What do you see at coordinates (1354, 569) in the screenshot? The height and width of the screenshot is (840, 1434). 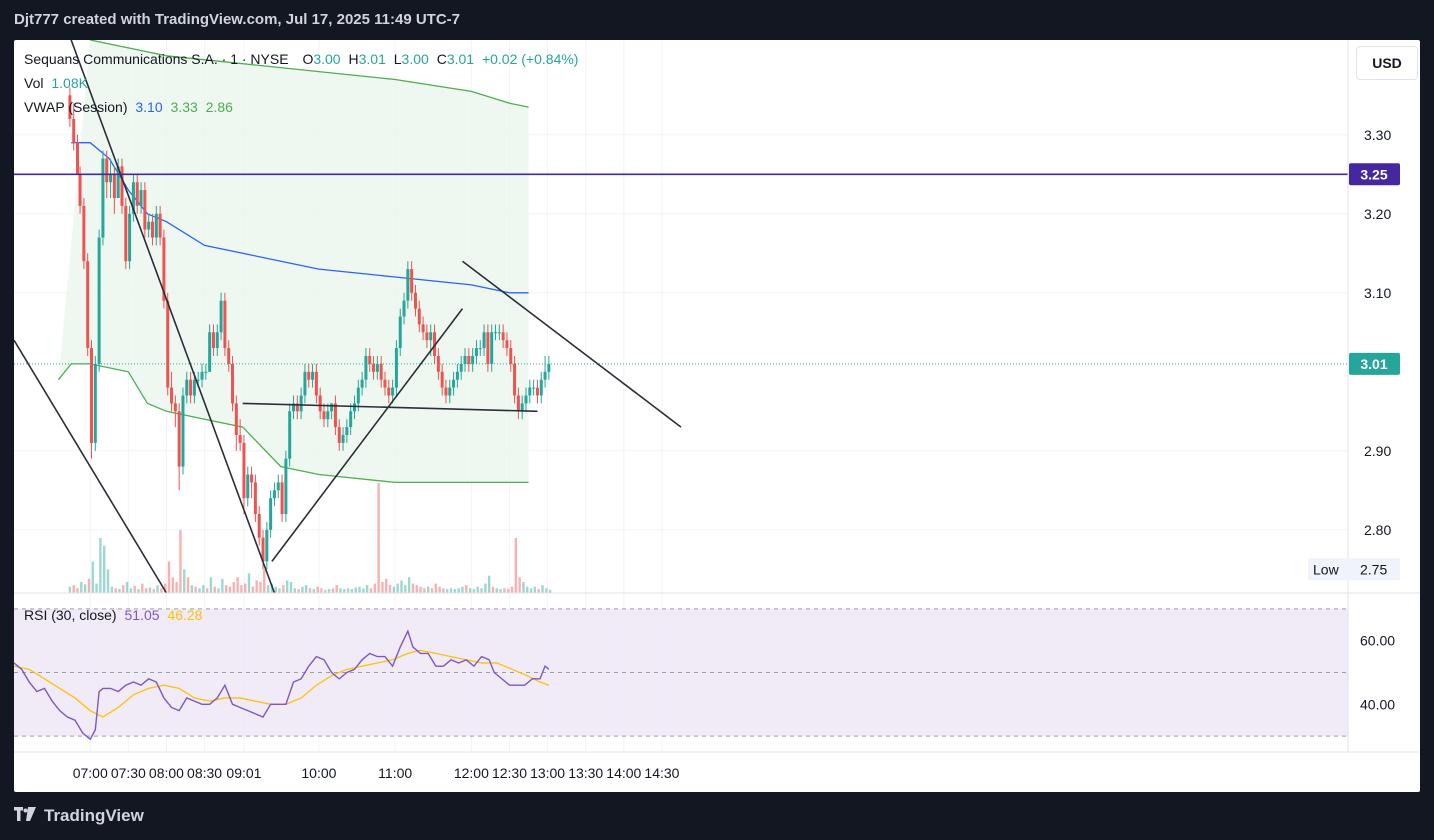 I see `low-label-bg` at bounding box center [1354, 569].